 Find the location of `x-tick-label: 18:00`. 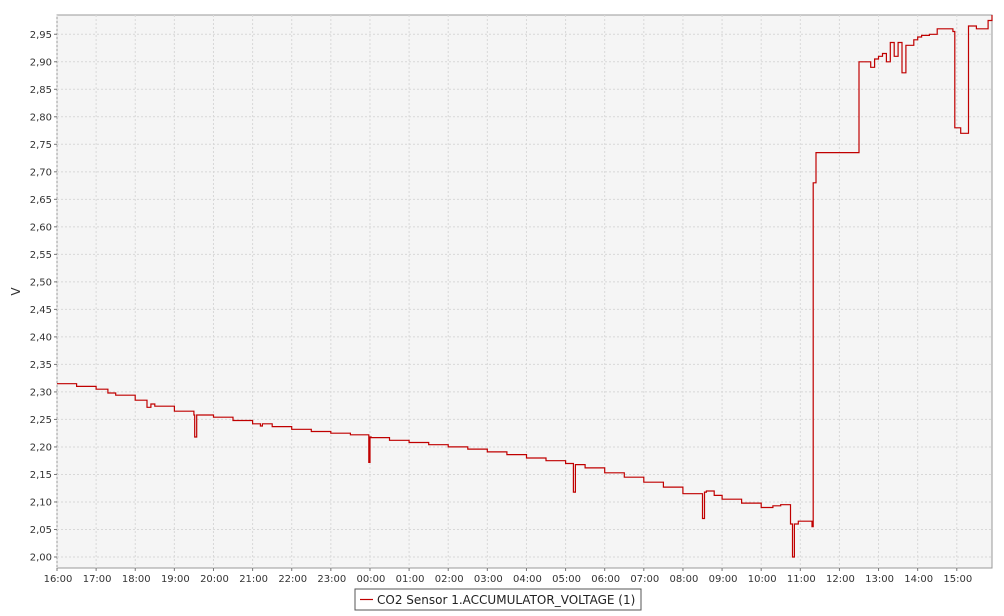

x-tick-label: 18:00 is located at coordinates (136, 579).